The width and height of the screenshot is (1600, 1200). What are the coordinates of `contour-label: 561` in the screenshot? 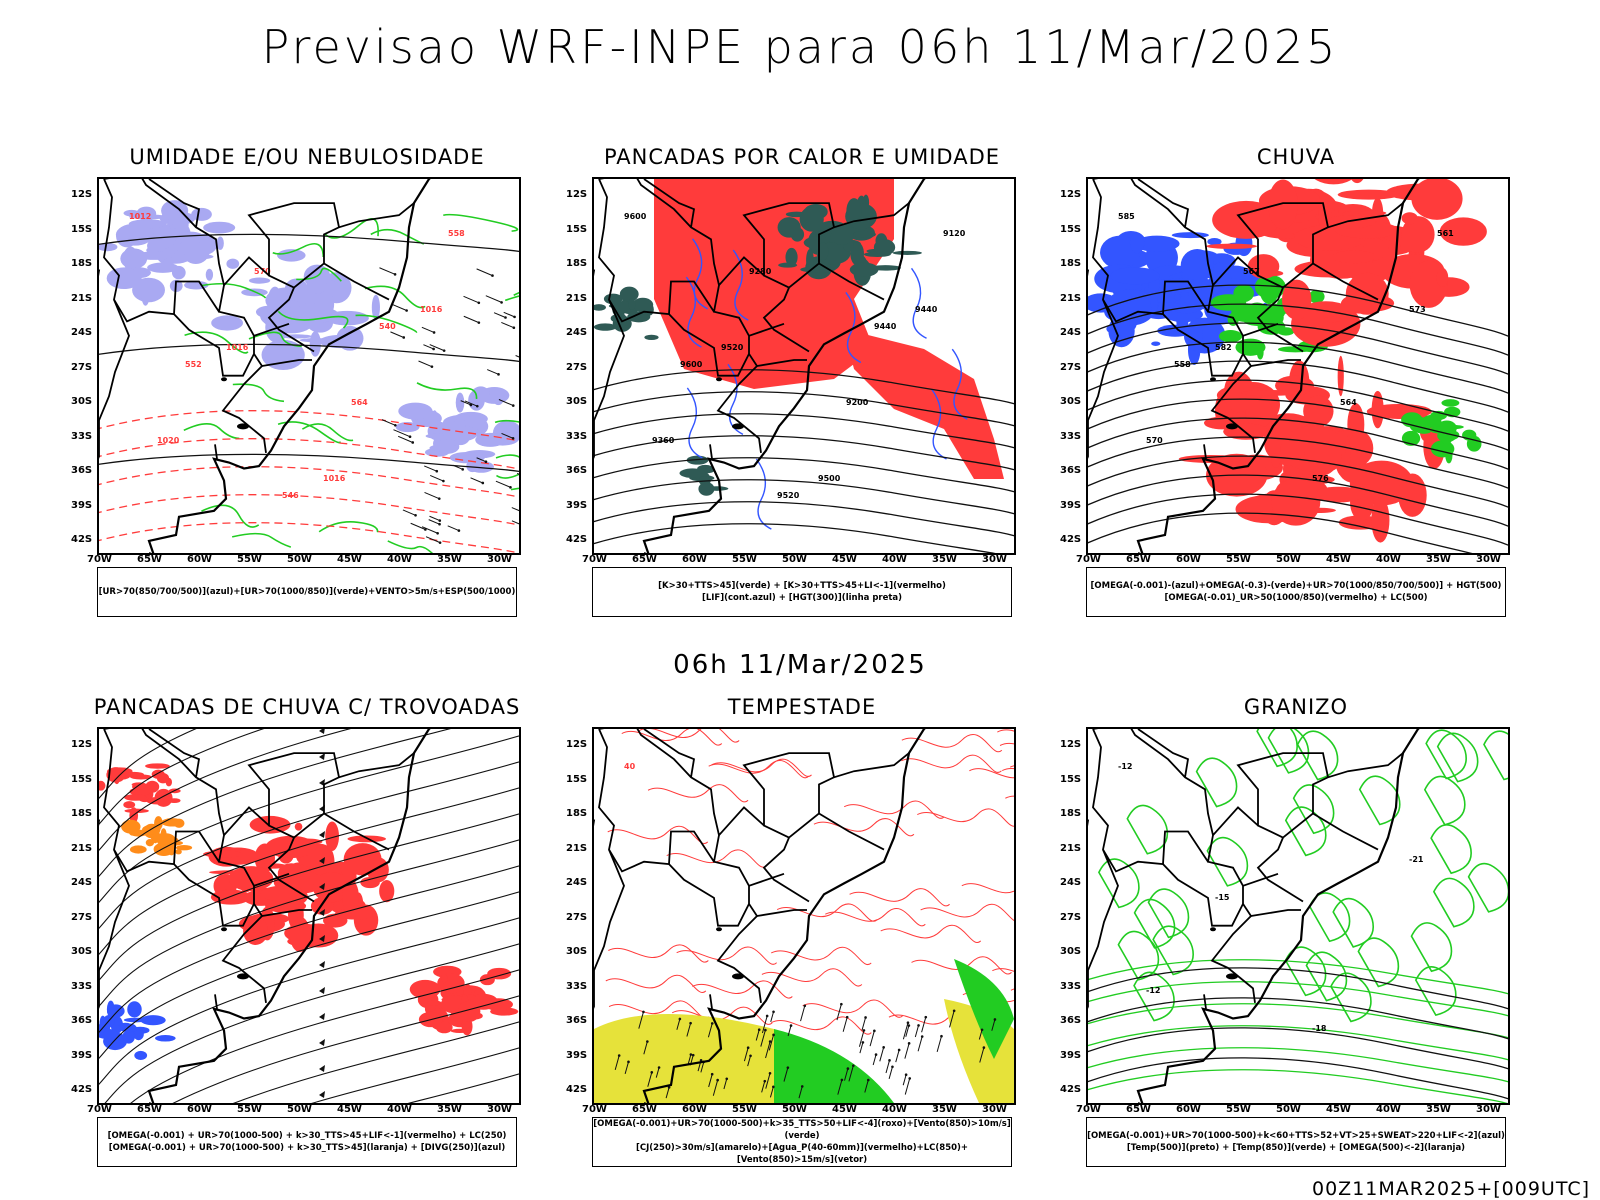 It's located at (1445, 233).